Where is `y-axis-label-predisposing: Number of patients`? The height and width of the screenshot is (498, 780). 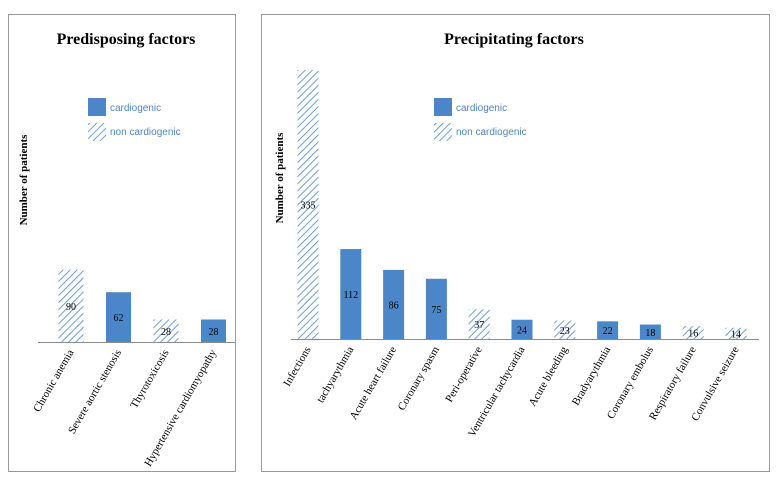 y-axis-label-predisposing: Number of patients is located at coordinates (24, 180).